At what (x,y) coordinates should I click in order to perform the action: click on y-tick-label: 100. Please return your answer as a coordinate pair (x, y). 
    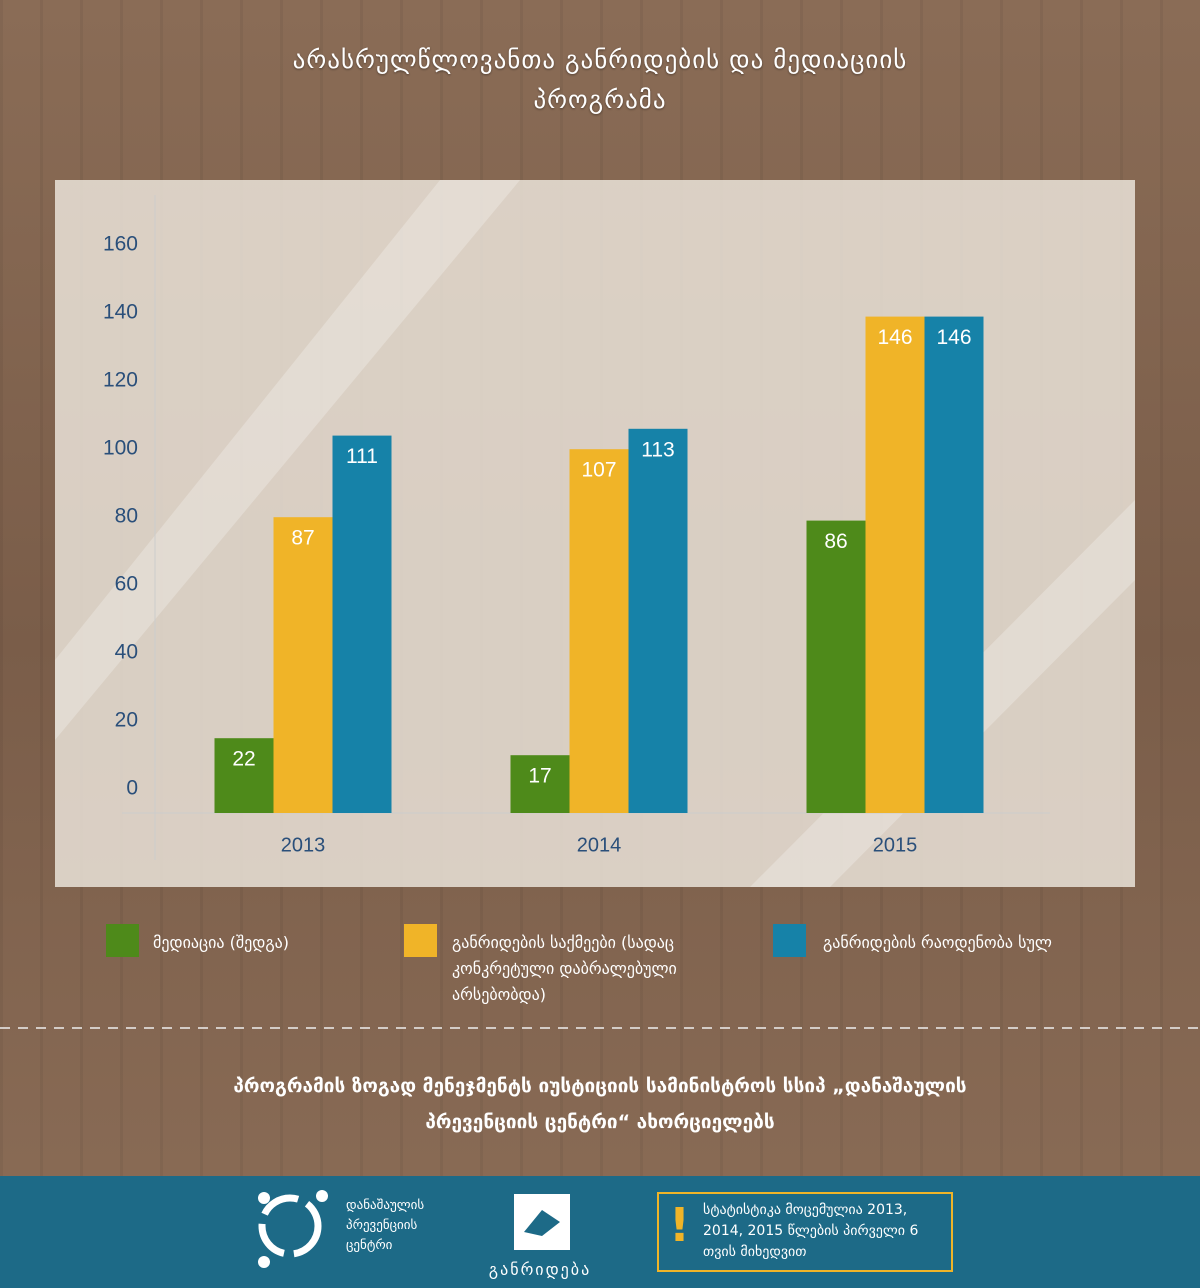
    Looking at the image, I should click on (120, 448).